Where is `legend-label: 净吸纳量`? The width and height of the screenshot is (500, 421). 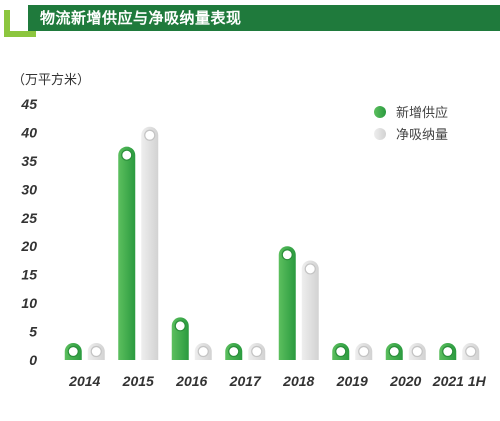 legend-label: 净吸纳量 is located at coordinates (422, 135).